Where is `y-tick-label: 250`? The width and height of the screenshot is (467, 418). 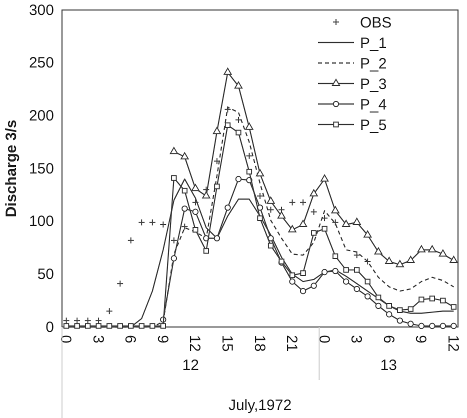 y-tick-label: 250 is located at coordinates (41, 63).